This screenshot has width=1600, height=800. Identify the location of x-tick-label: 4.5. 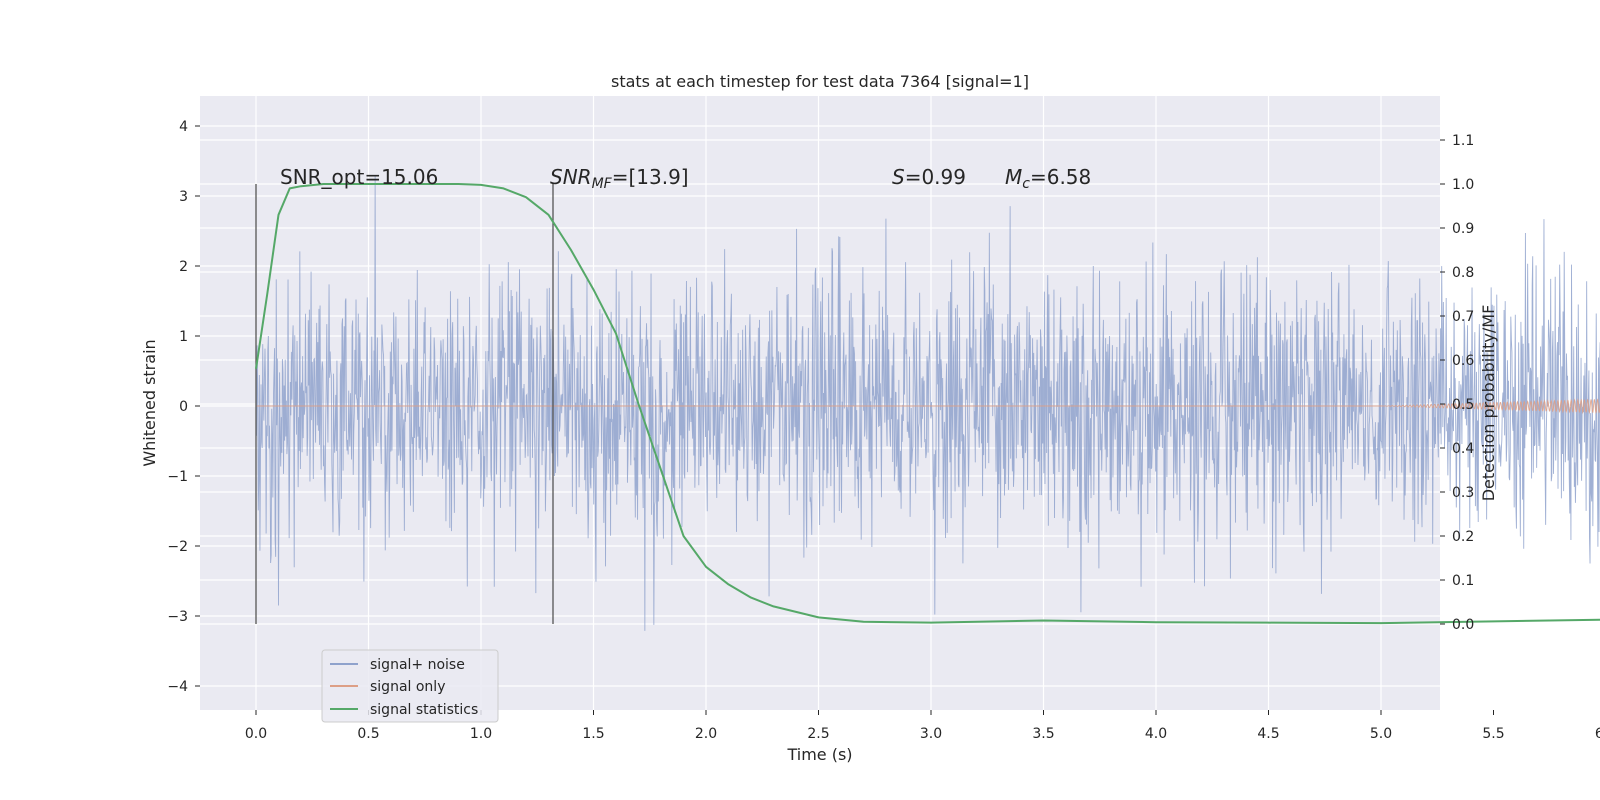
(1268, 734).